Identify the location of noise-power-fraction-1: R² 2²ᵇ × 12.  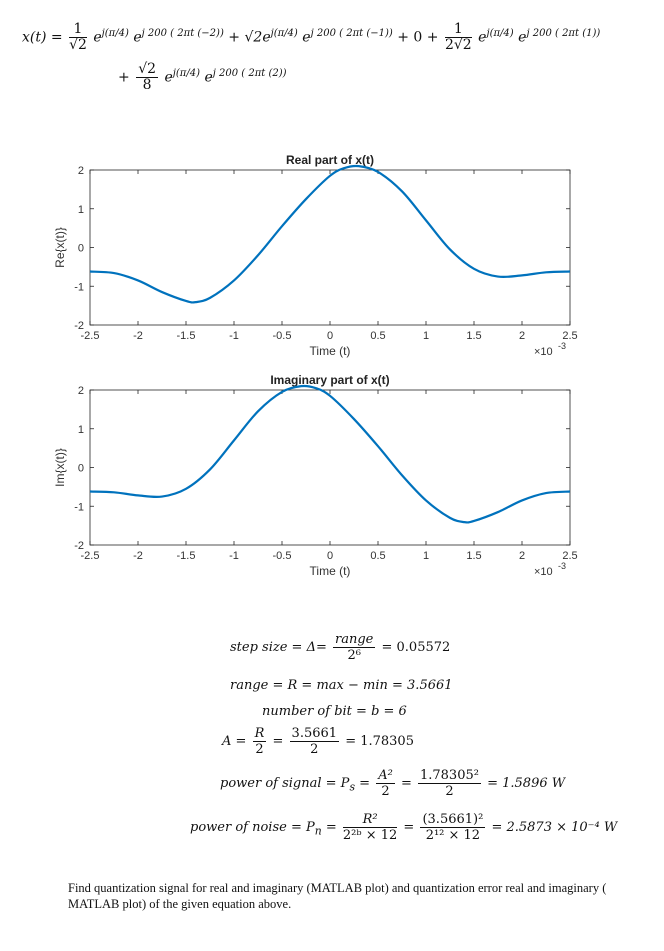
(370, 827).